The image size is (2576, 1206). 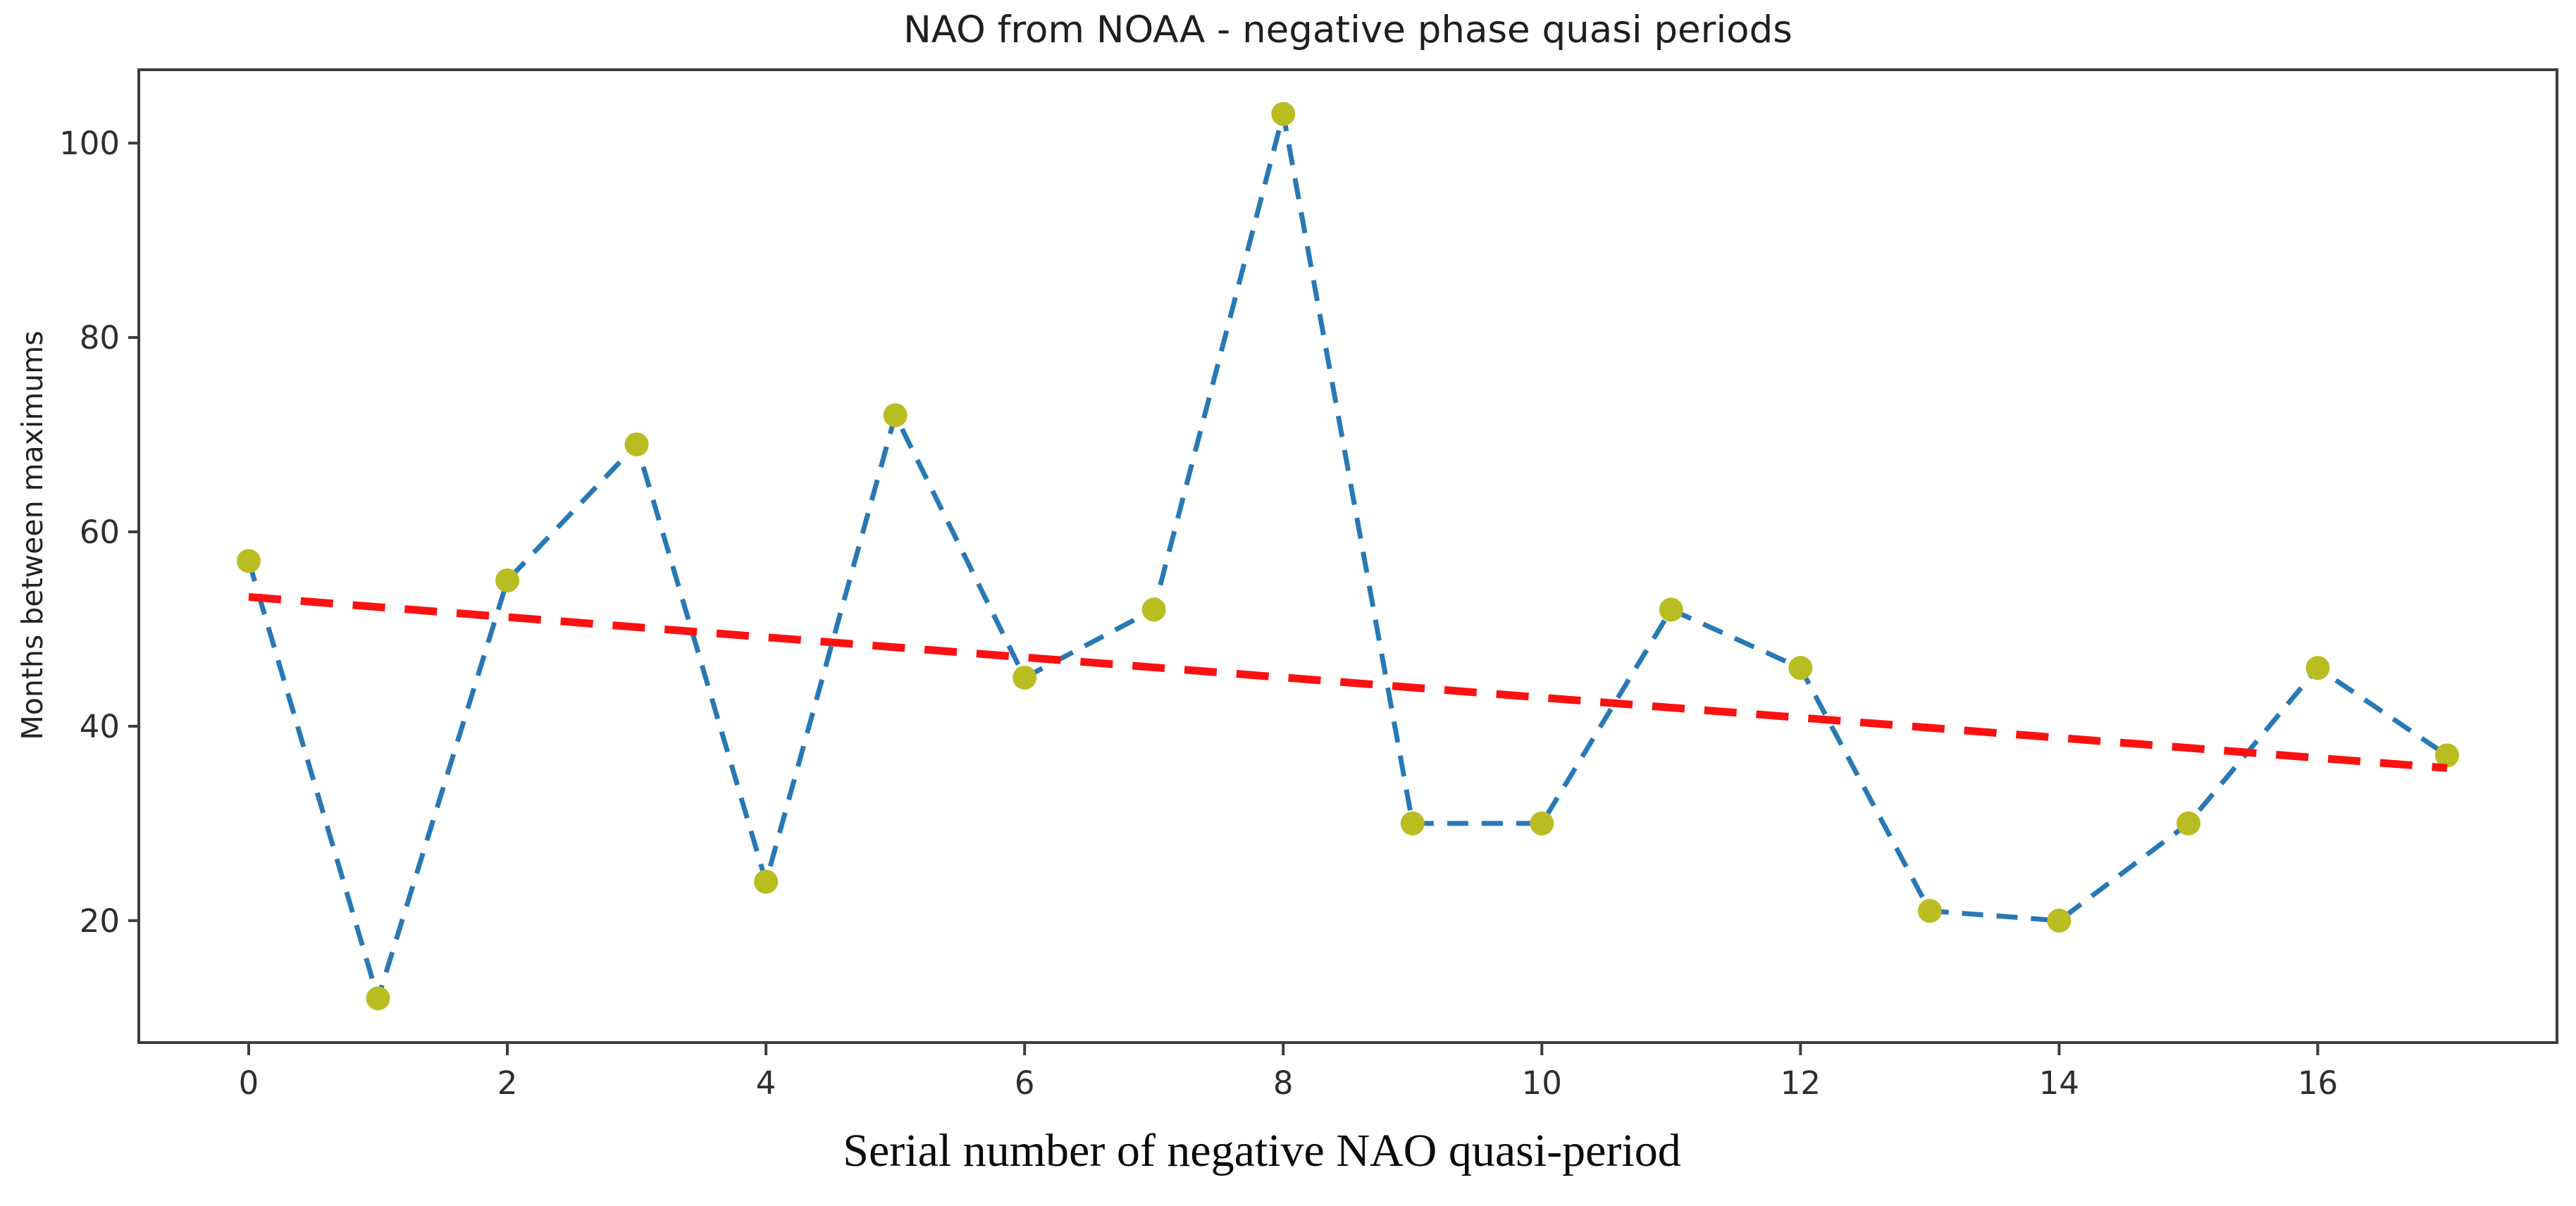 I want to click on y-tick-label: 100, so click(x=89, y=143).